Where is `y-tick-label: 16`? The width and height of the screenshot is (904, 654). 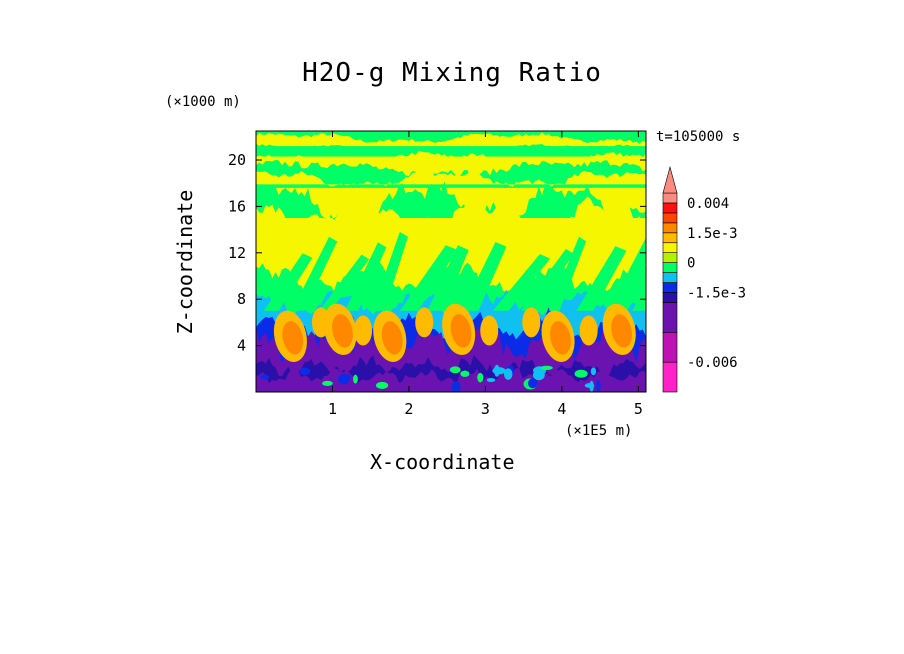
y-tick-label: 16 is located at coordinates (237, 206).